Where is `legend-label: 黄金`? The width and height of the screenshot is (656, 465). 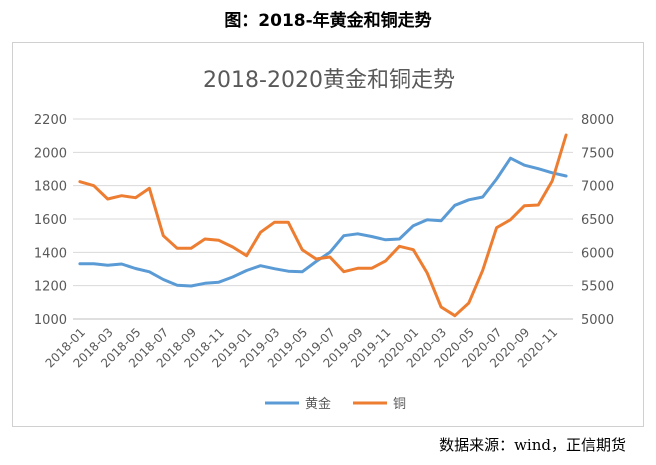
legend-label: 黄金 is located at coordinates (318, 404).